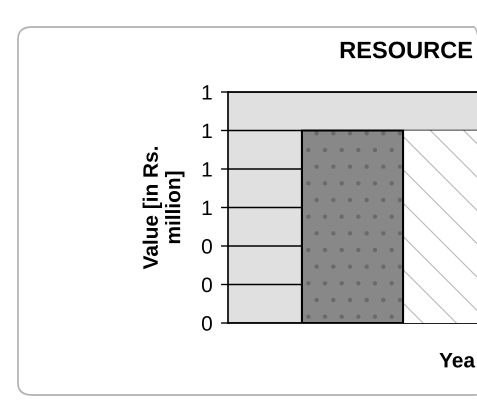  I want to click on y-axis-title: Value [in Rs. million], so click(163, 208).